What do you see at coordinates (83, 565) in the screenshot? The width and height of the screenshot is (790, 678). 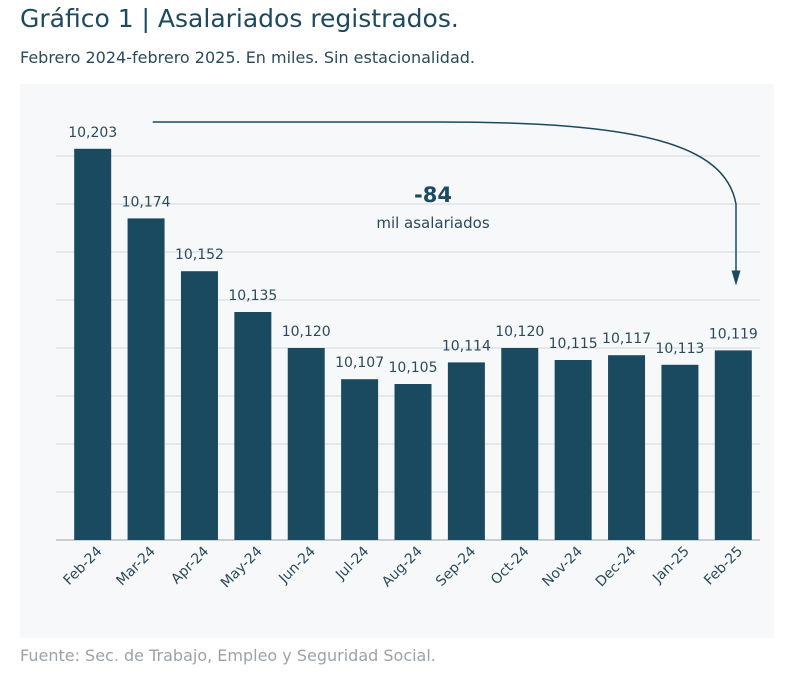 I see `x-tick-label: Feb-24` at bounding box center [83, 565].